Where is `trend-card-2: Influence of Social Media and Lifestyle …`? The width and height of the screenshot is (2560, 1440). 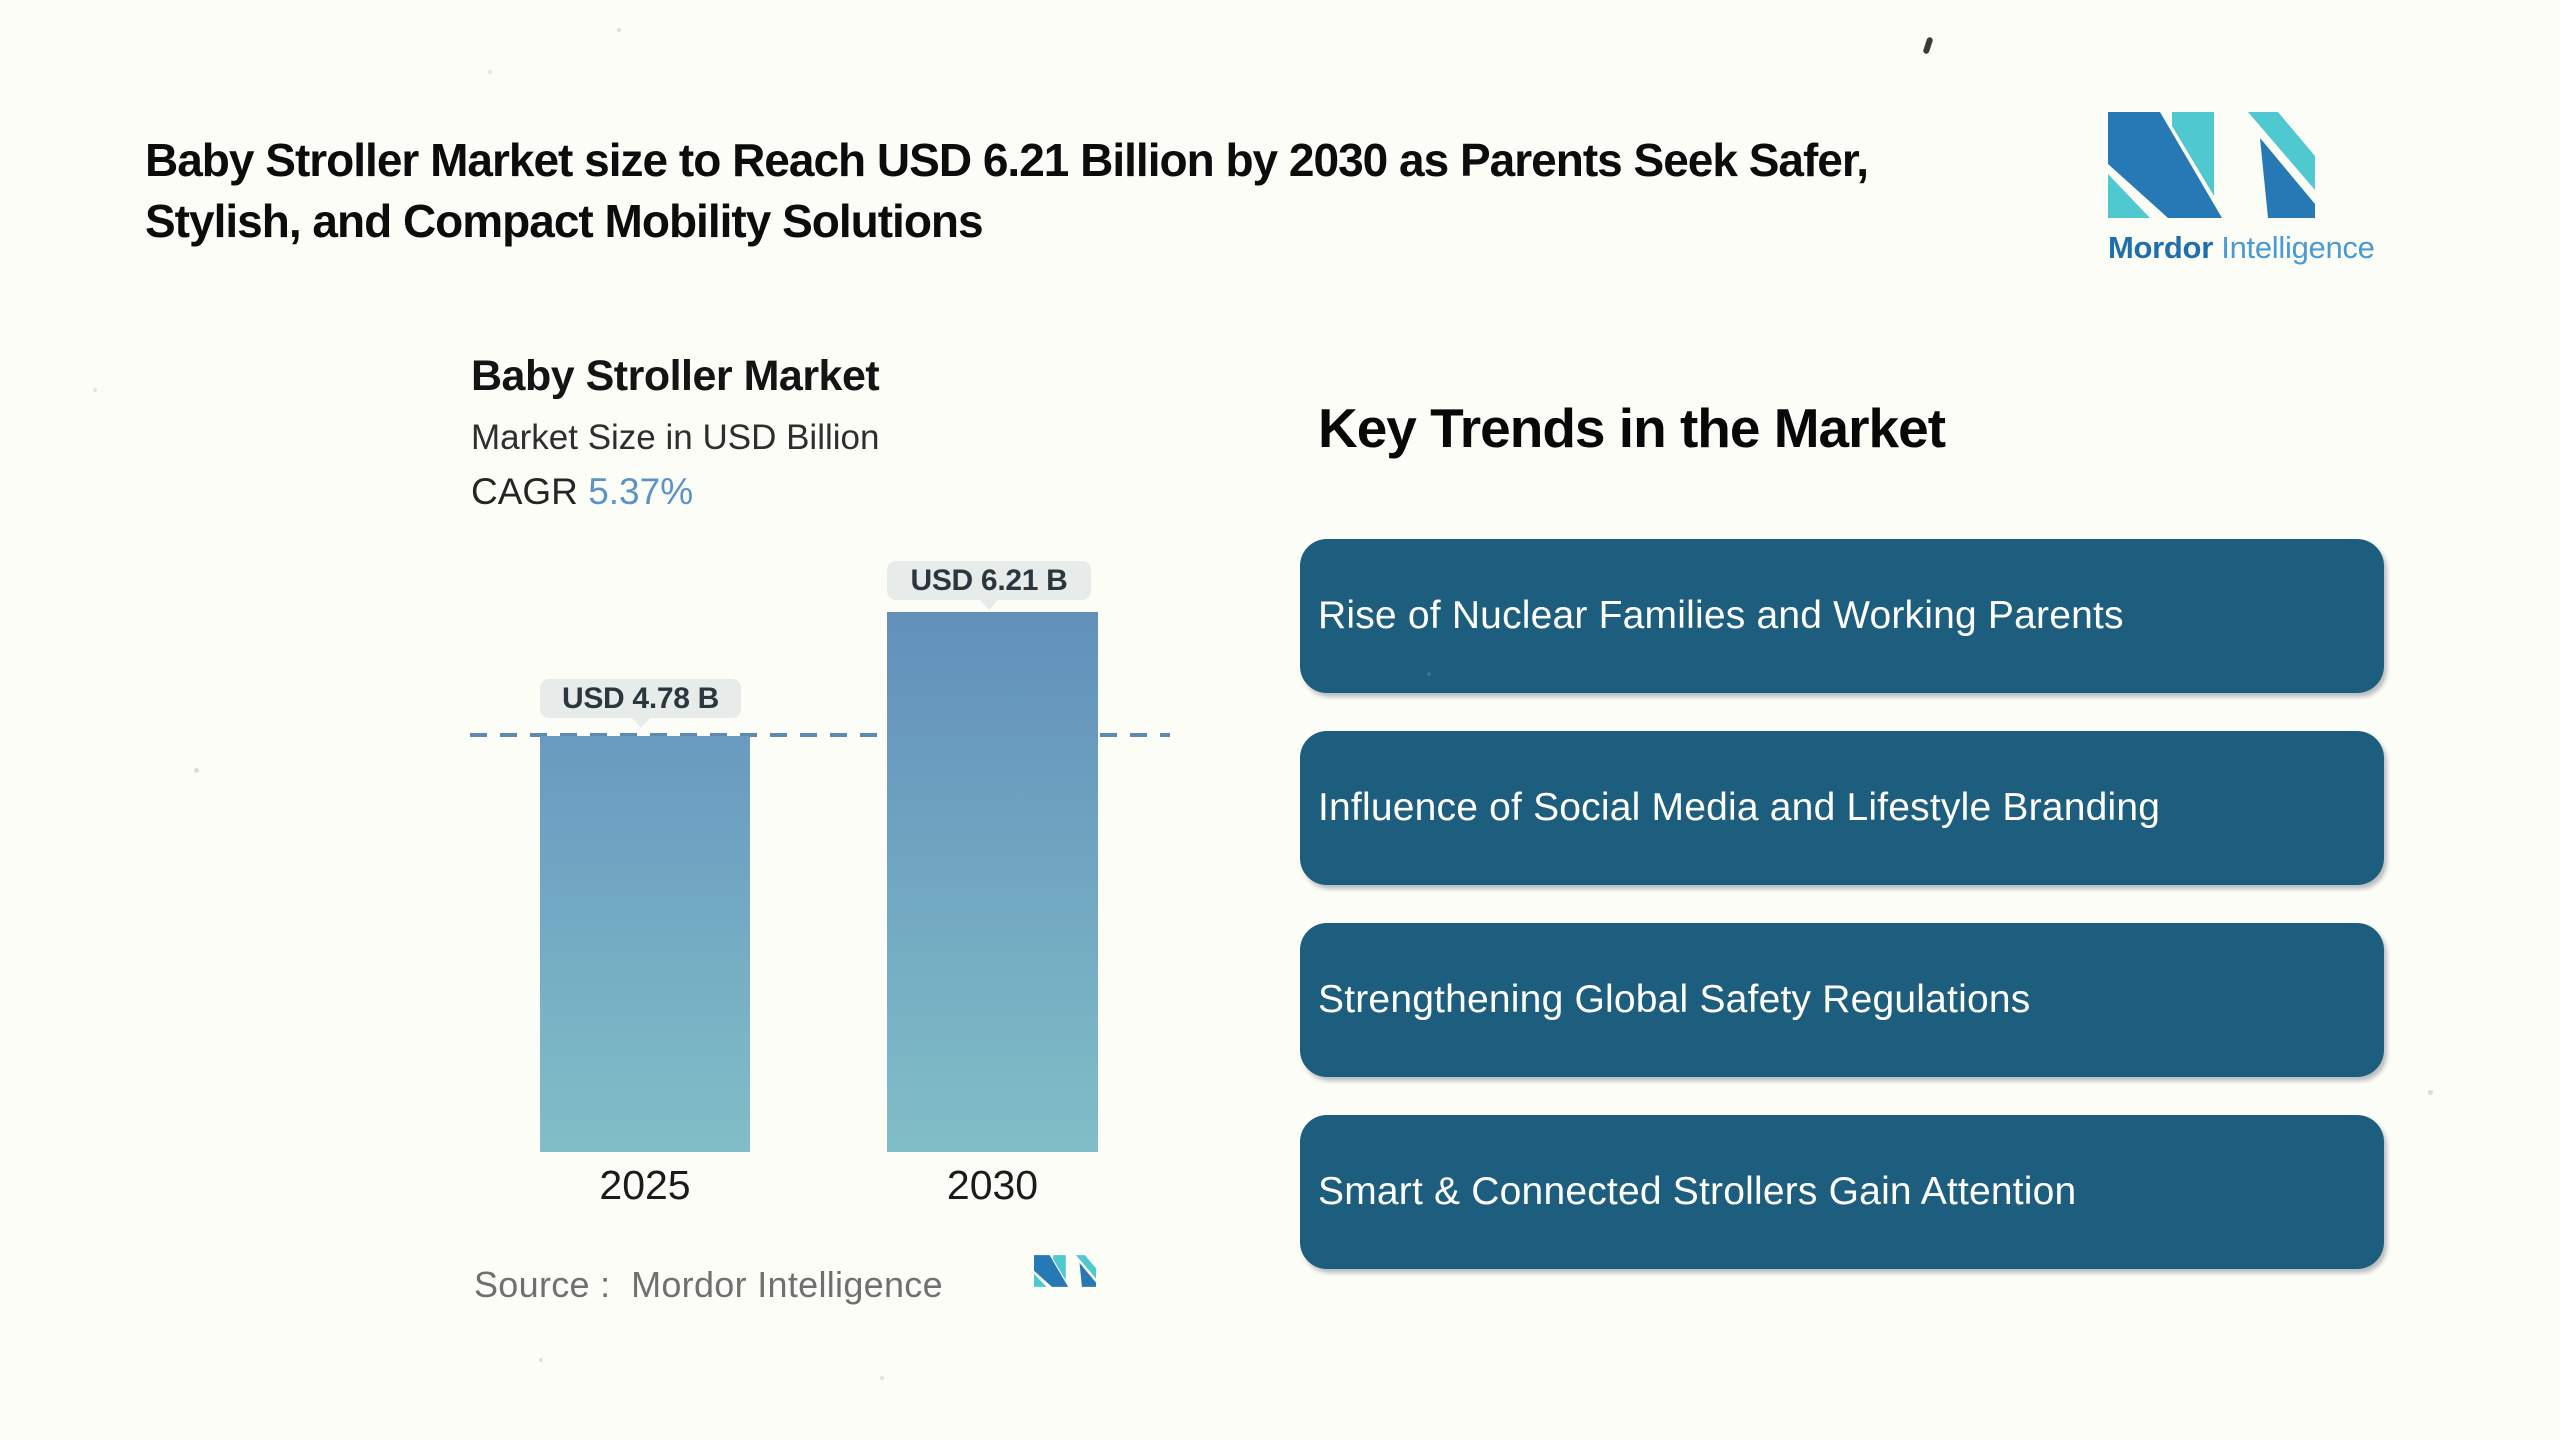
trend-card-2: Influence of Social Media and Lifestyle … is located at coordinates (1842, 808).